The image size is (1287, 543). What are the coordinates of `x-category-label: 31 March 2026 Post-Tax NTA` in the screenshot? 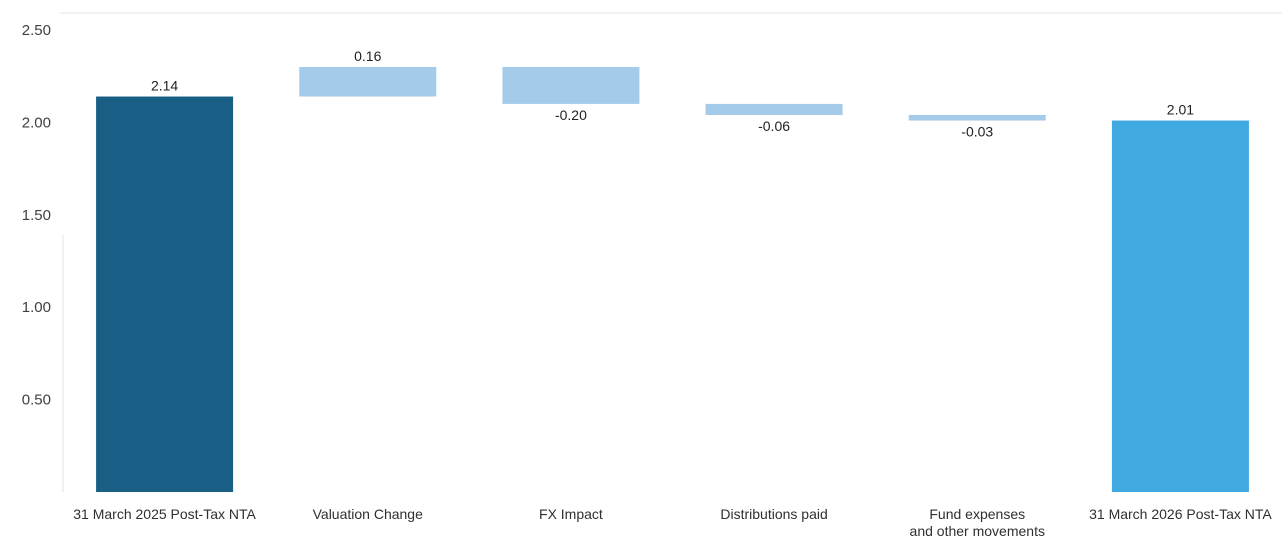 It's located at (1180, 514).